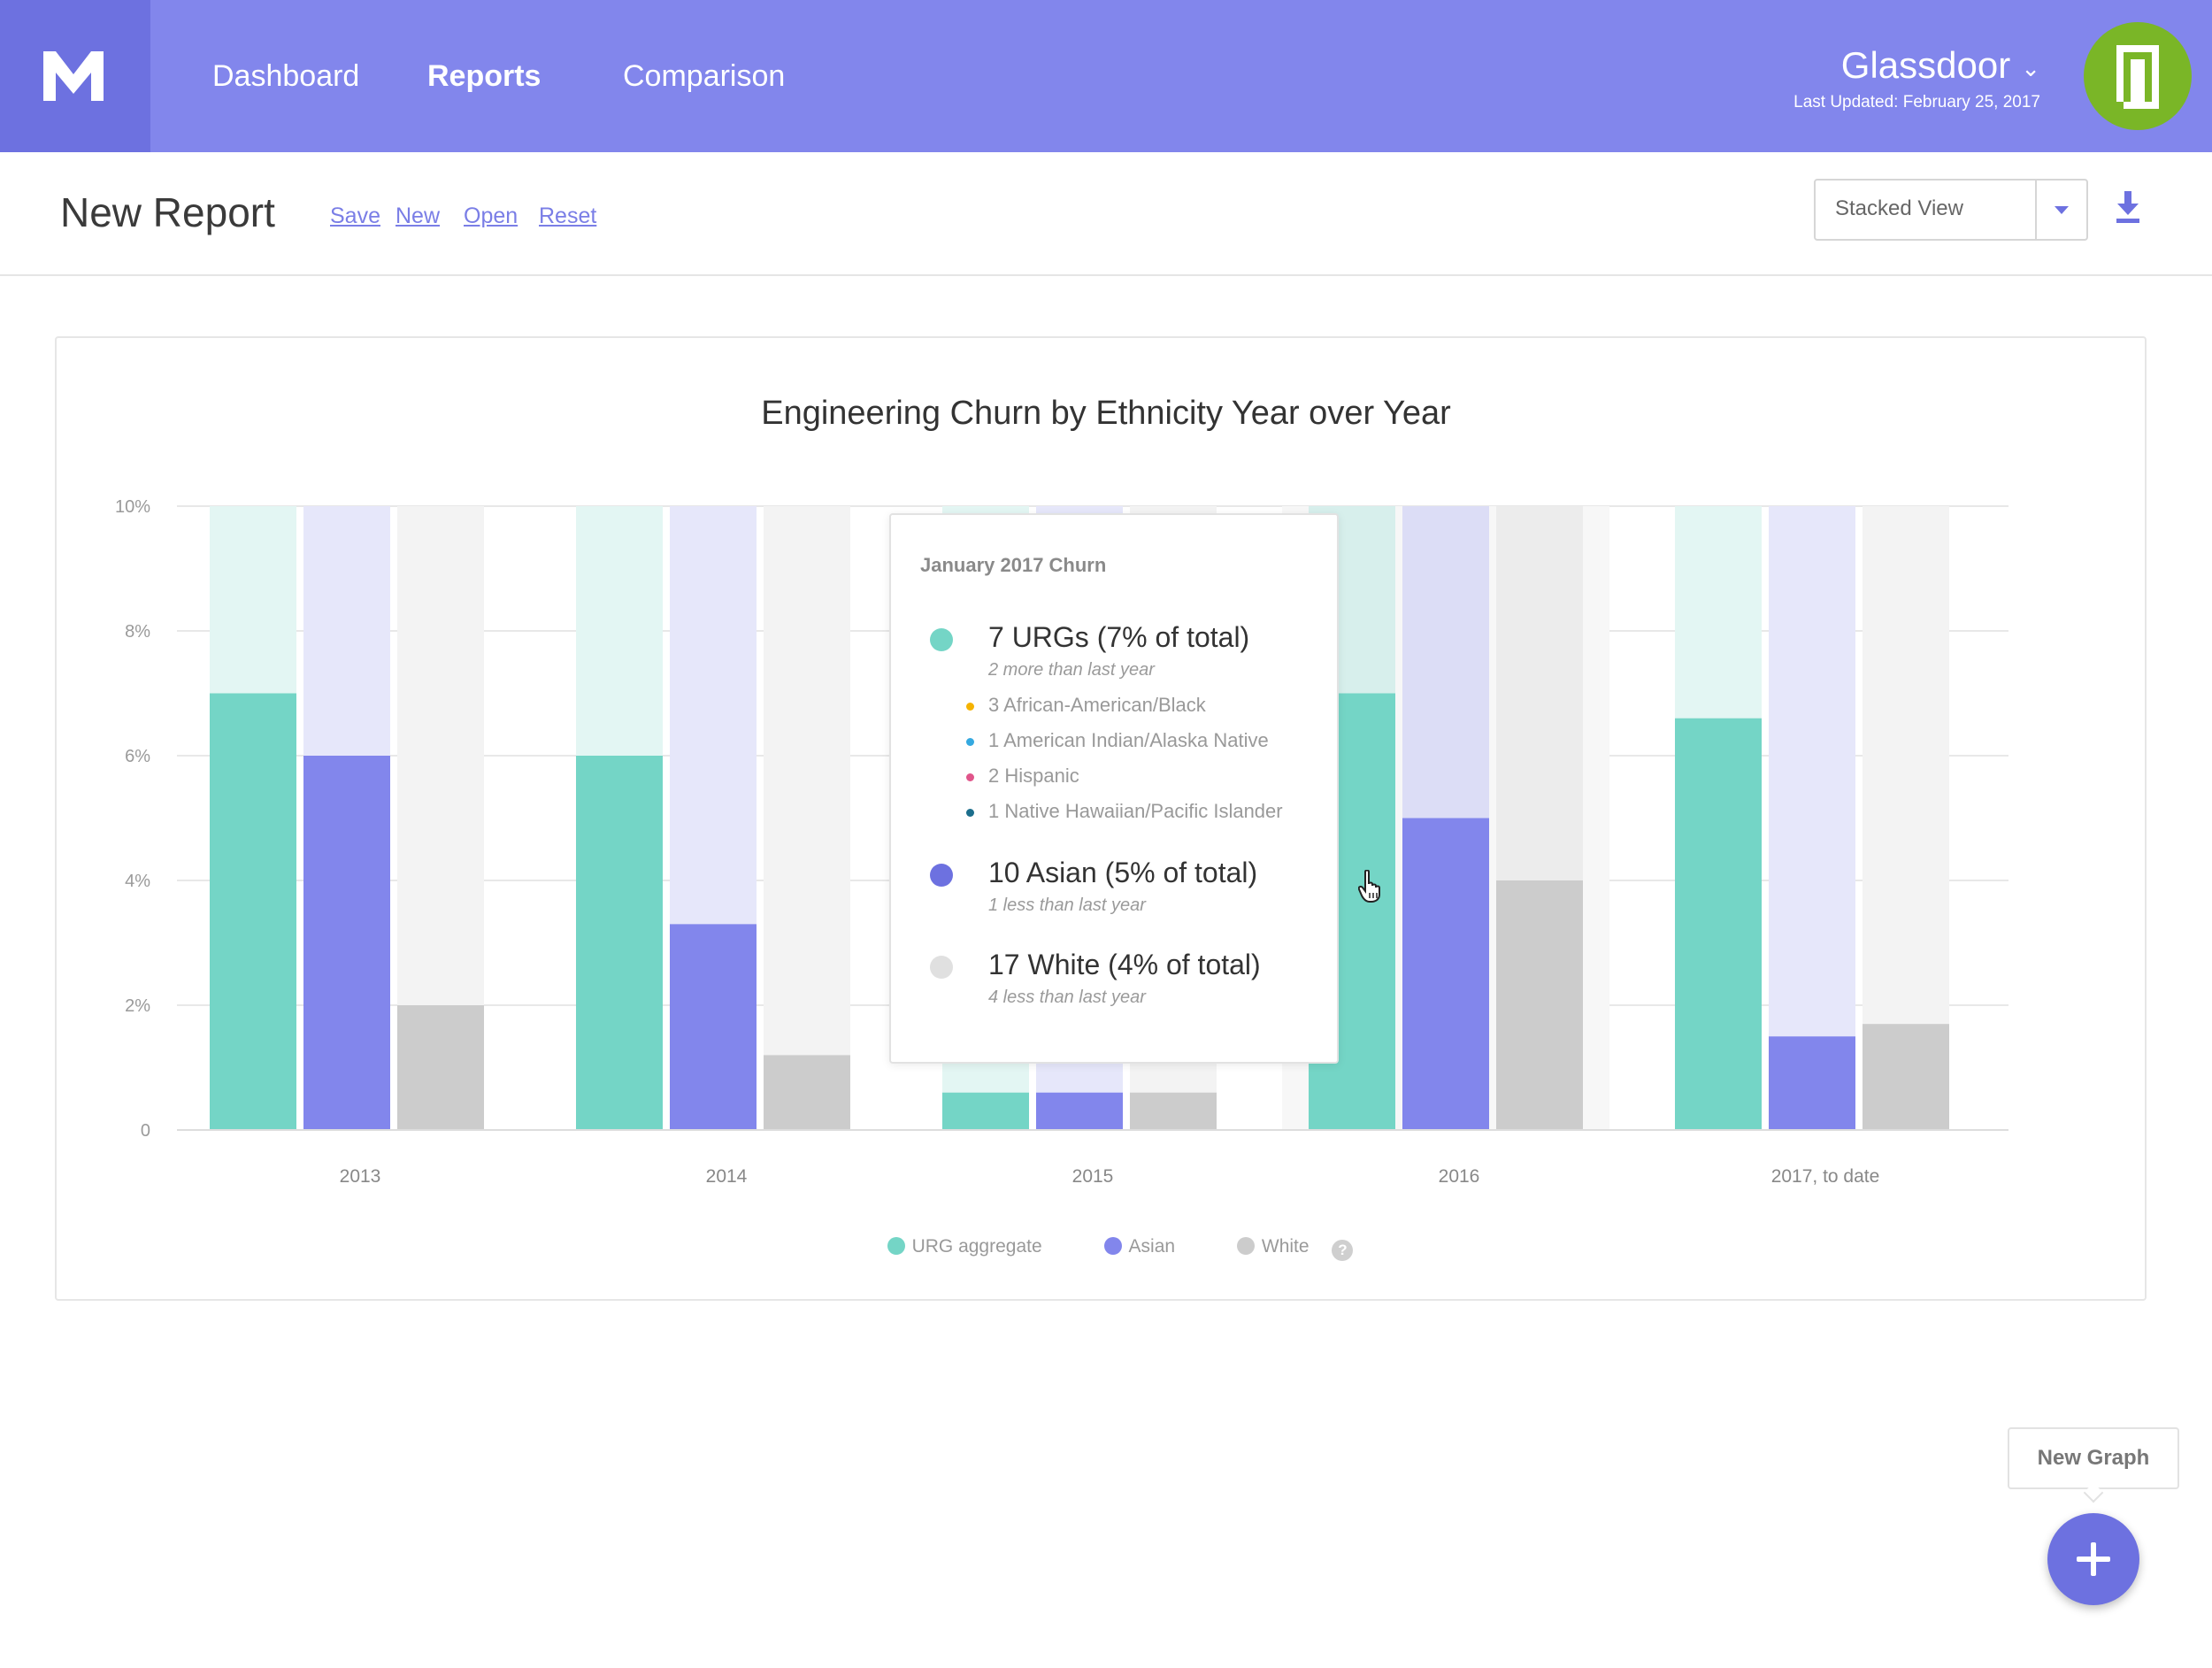  I want to click on glassdoor-logo-icon, so click(2138, 77).